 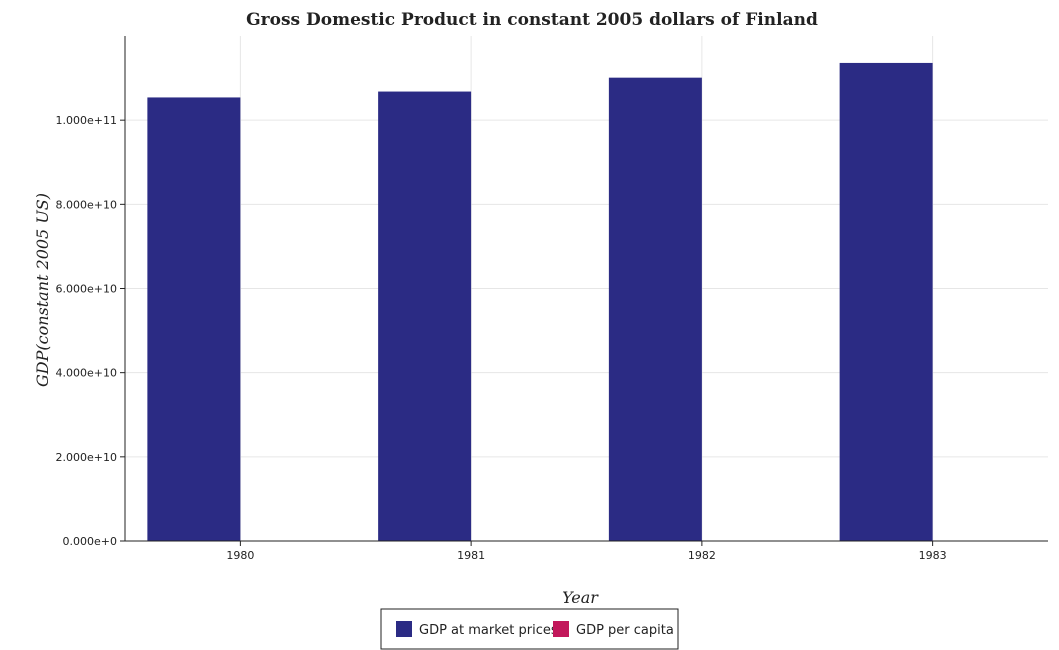 What do you see at coordinates (194, 319) in the screenshot?
I see `bar-gdp-market-1980` at bounding box center [194, 319].